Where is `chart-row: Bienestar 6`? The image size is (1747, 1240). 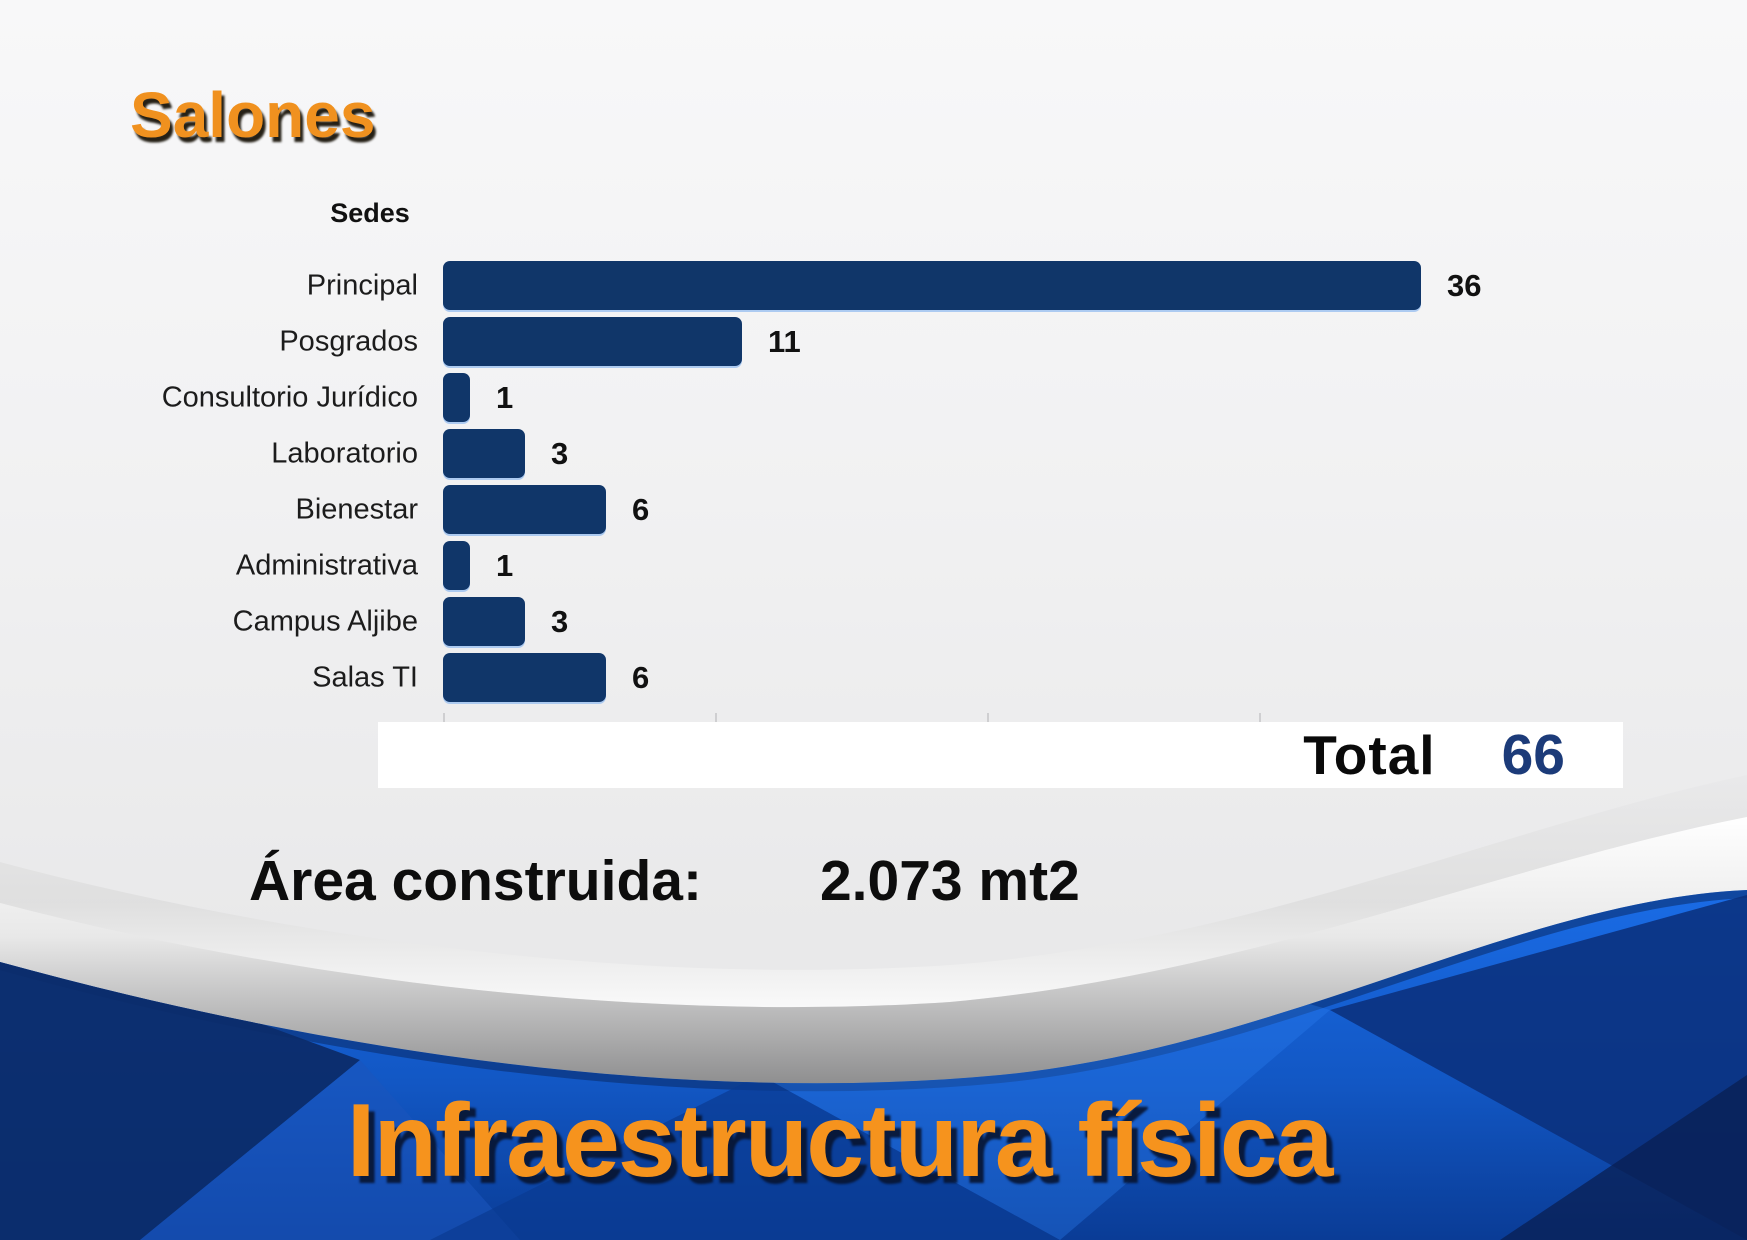 chart-row: Bienestar 6 is located at coordinates (873, 509).